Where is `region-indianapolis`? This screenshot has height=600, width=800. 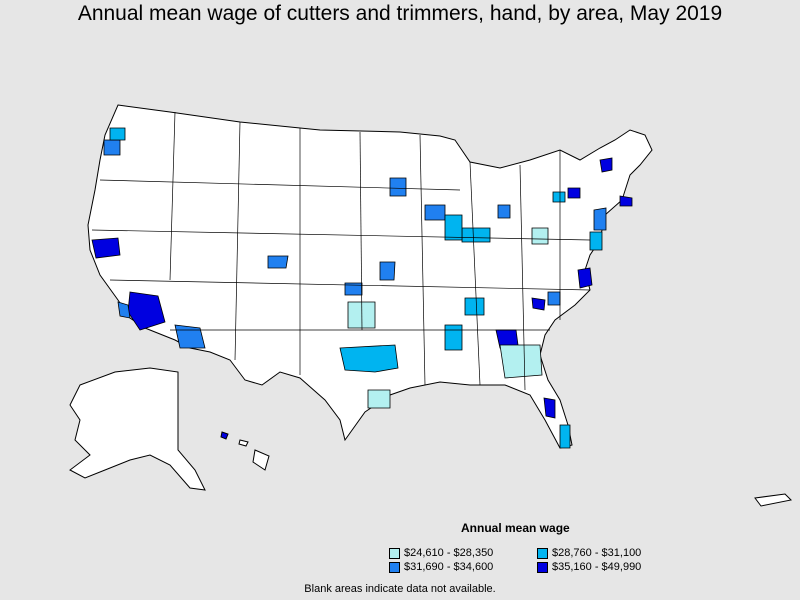 region-indianapolis is located at coordinates (476, 235).